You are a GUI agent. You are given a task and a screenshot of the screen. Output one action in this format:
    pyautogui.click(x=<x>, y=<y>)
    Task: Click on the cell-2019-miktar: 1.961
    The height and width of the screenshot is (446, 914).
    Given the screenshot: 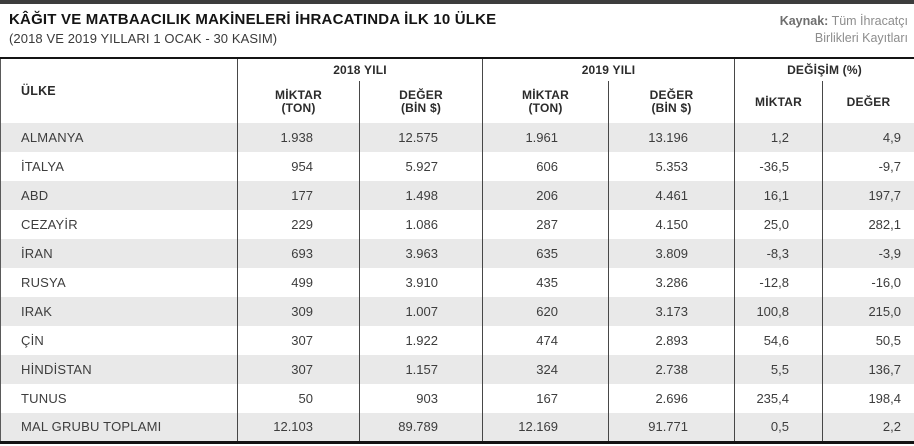 What is the action you would take?
    pyautogui.click(x=545, y=137)
    